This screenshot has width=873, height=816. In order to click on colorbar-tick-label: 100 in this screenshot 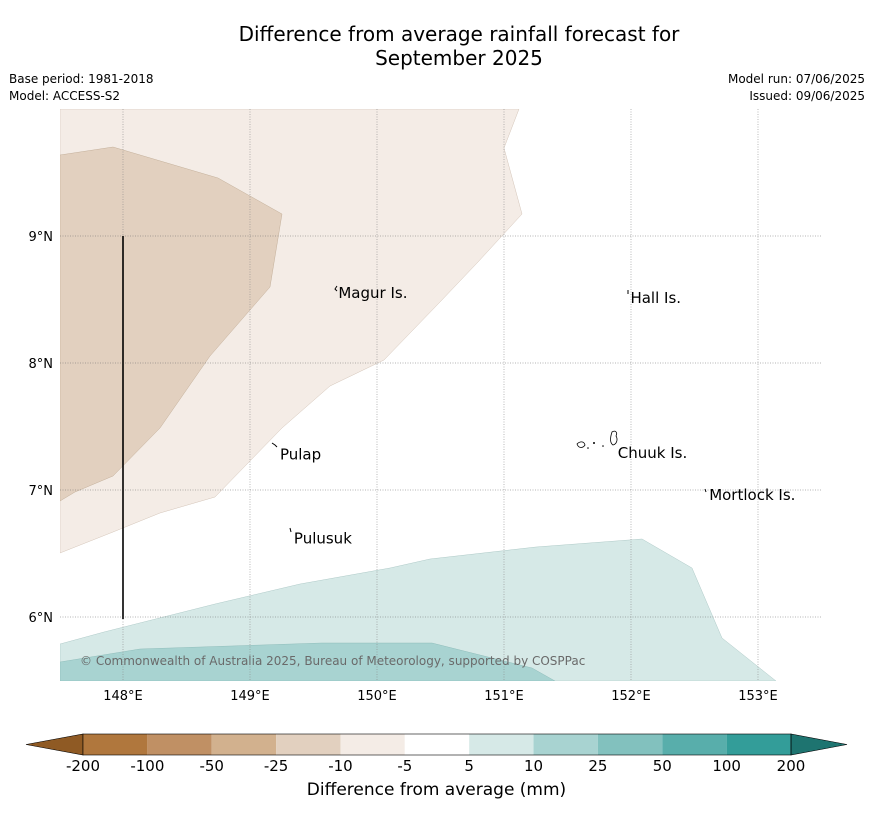, I will do `click(726, 766)`.